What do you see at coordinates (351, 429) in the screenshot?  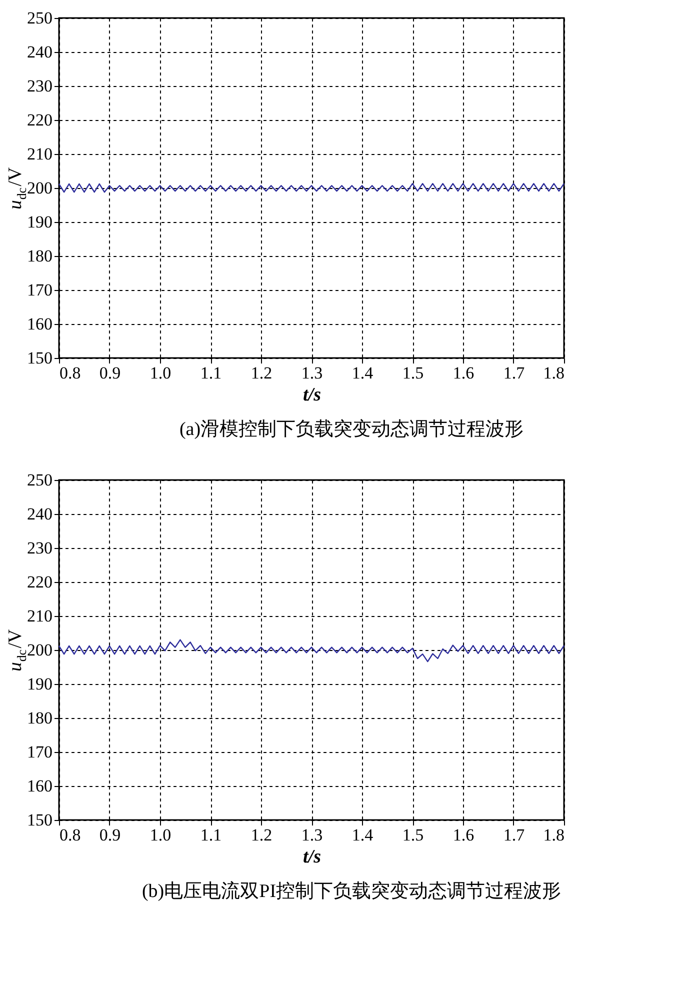 I see `text: (a)滑模控制下负载突变动态调节过程波形` at bounding box center [351, 429].